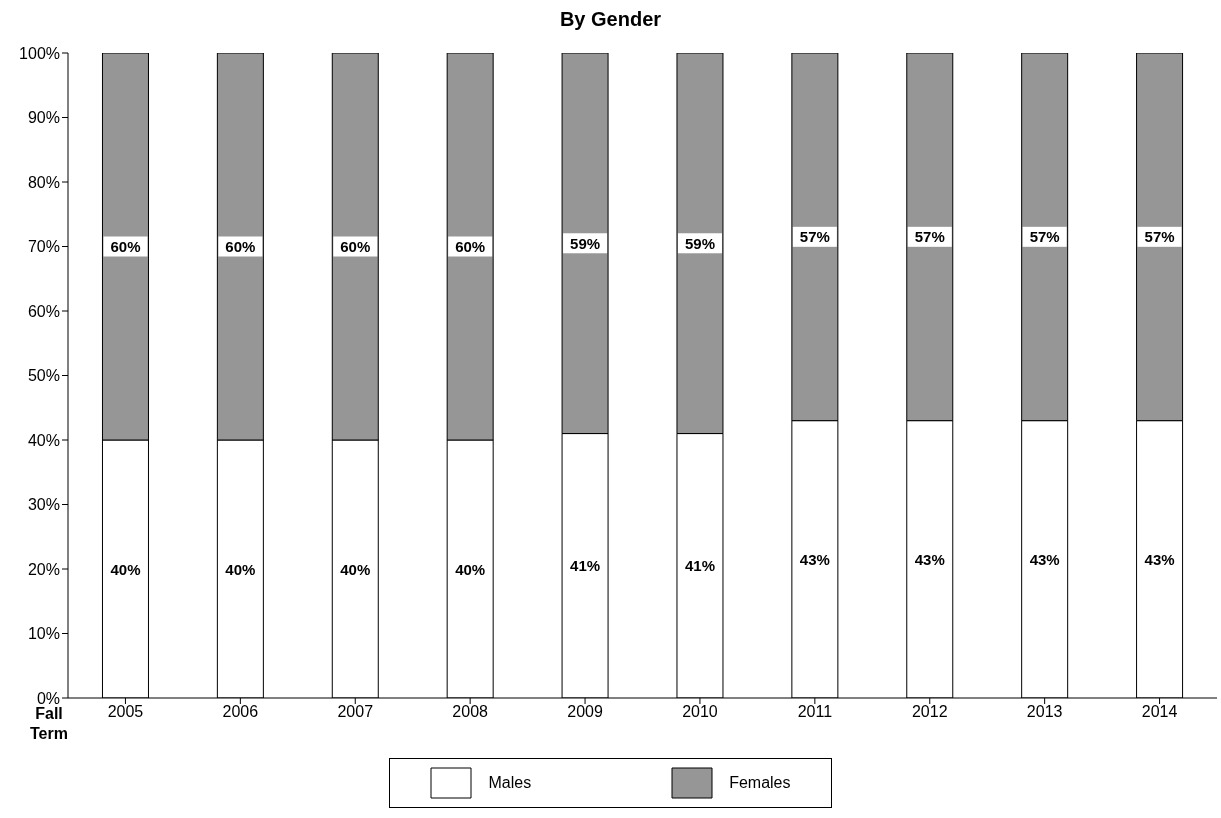 The height and width of the screenshot is (818, 1221). What do you see at coordinates (929, 712) in the screenshot?
I see `x-tick-label: 2012` at bounding box center [929, 712].